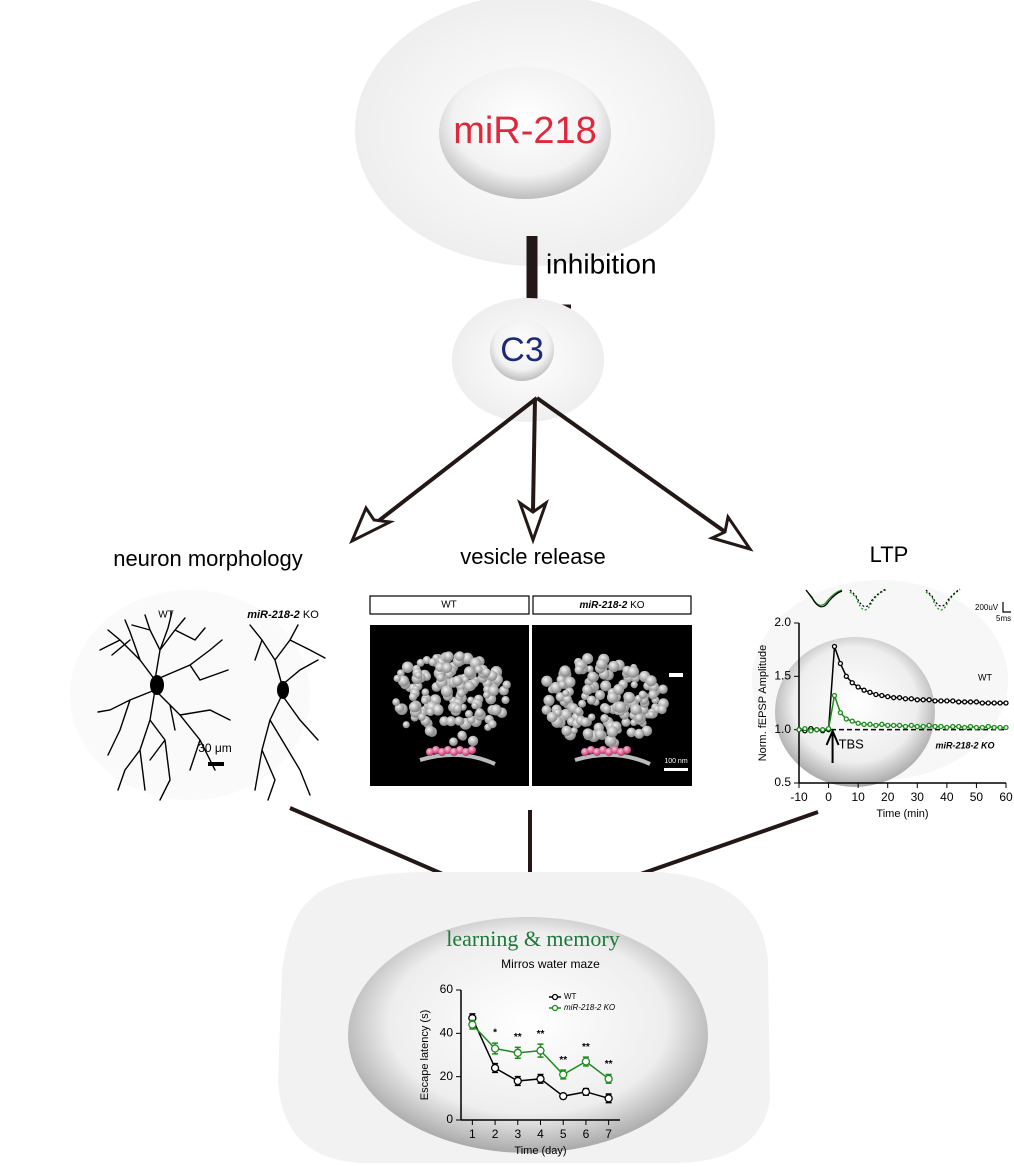 The width and height of the screenshot is (1014, 1167). Describe the element at coordinates (517, 1134) in the screenshot. I see `x-tick-label: 3` at that location.